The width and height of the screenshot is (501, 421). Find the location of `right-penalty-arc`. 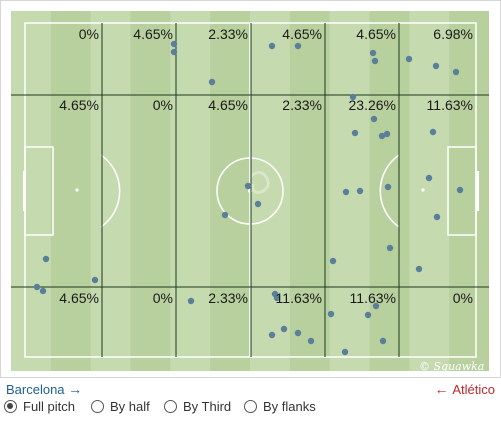

right-penalty-arc is located at coordinates (389, 191).